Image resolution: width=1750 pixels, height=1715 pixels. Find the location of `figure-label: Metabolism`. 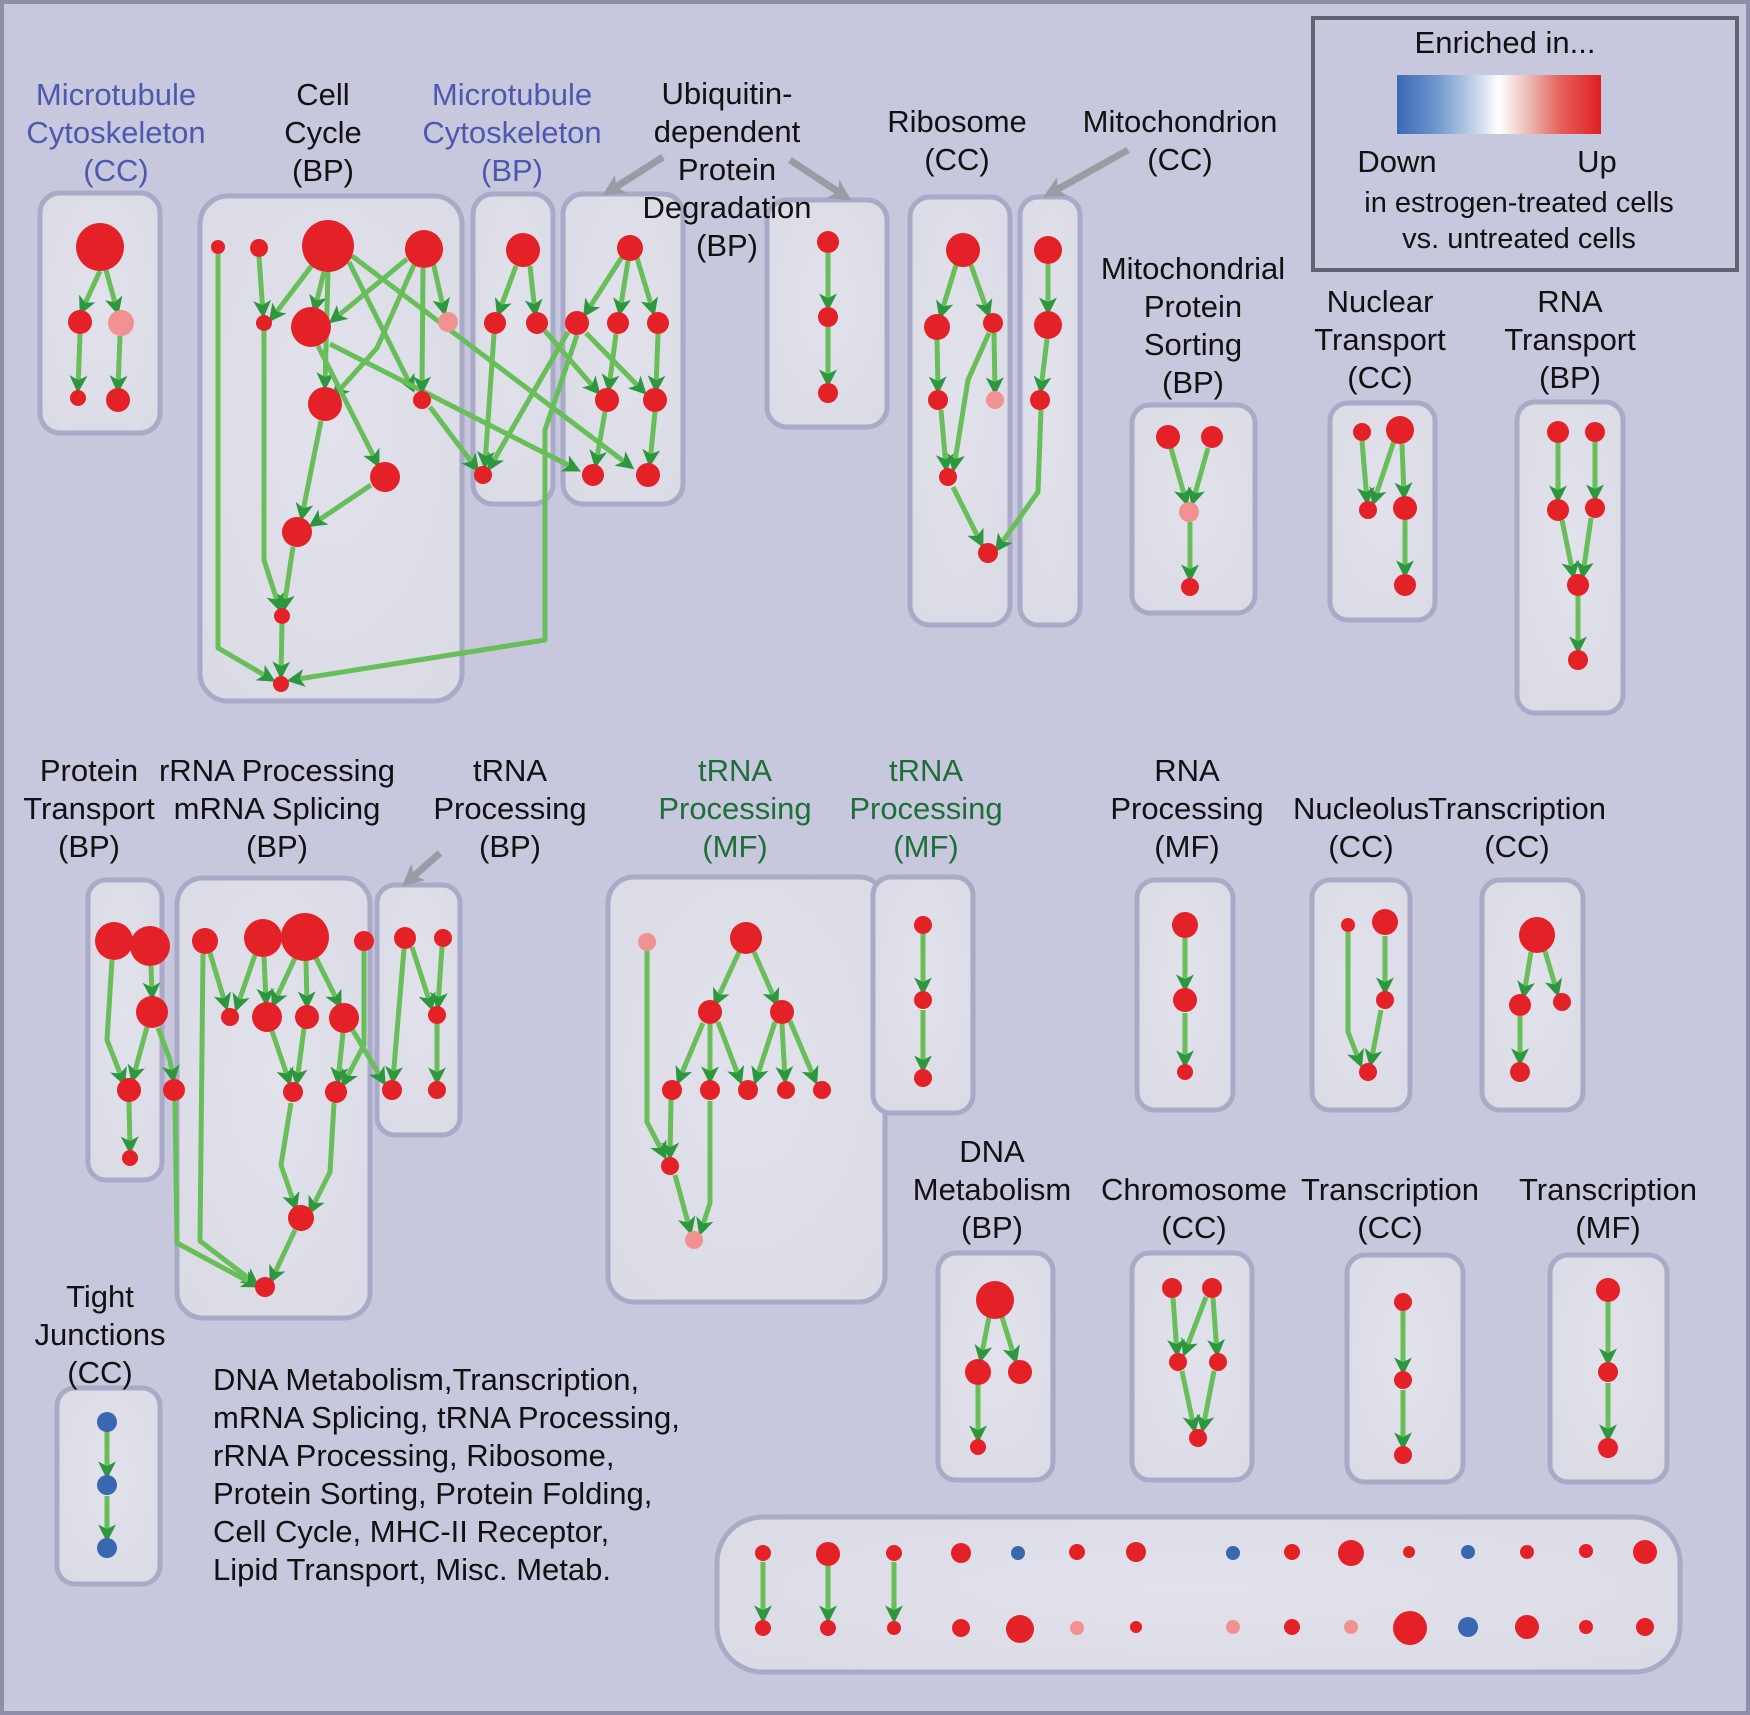

figure-label: Metabolism is located at coordinates (992, 1189).